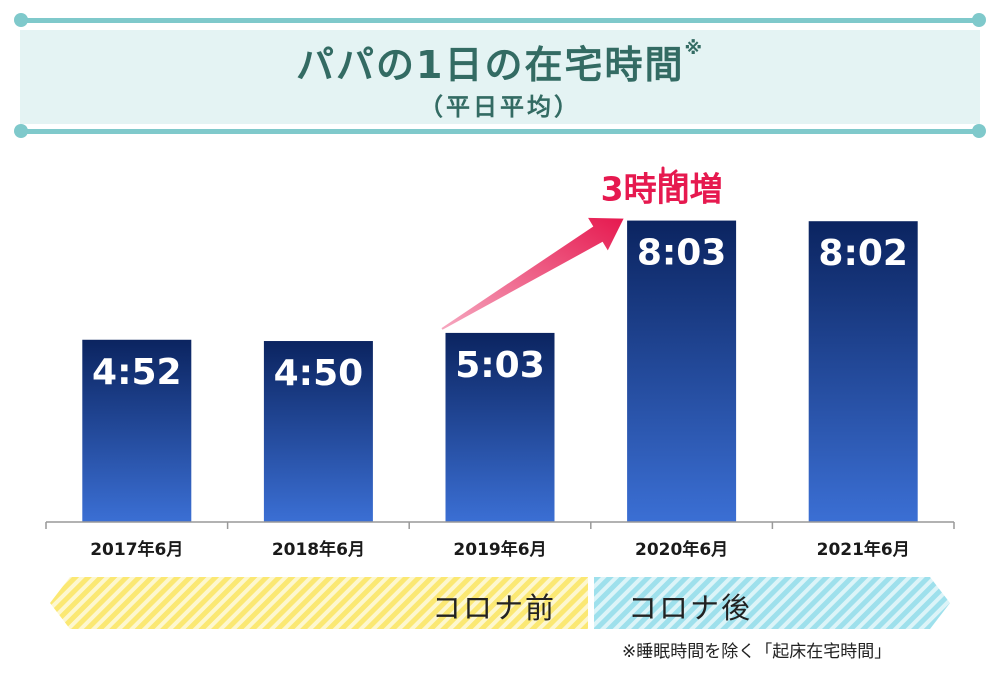 This screenshot has height=690, width=1000. I want to click on top-rule, so click(500, 20).